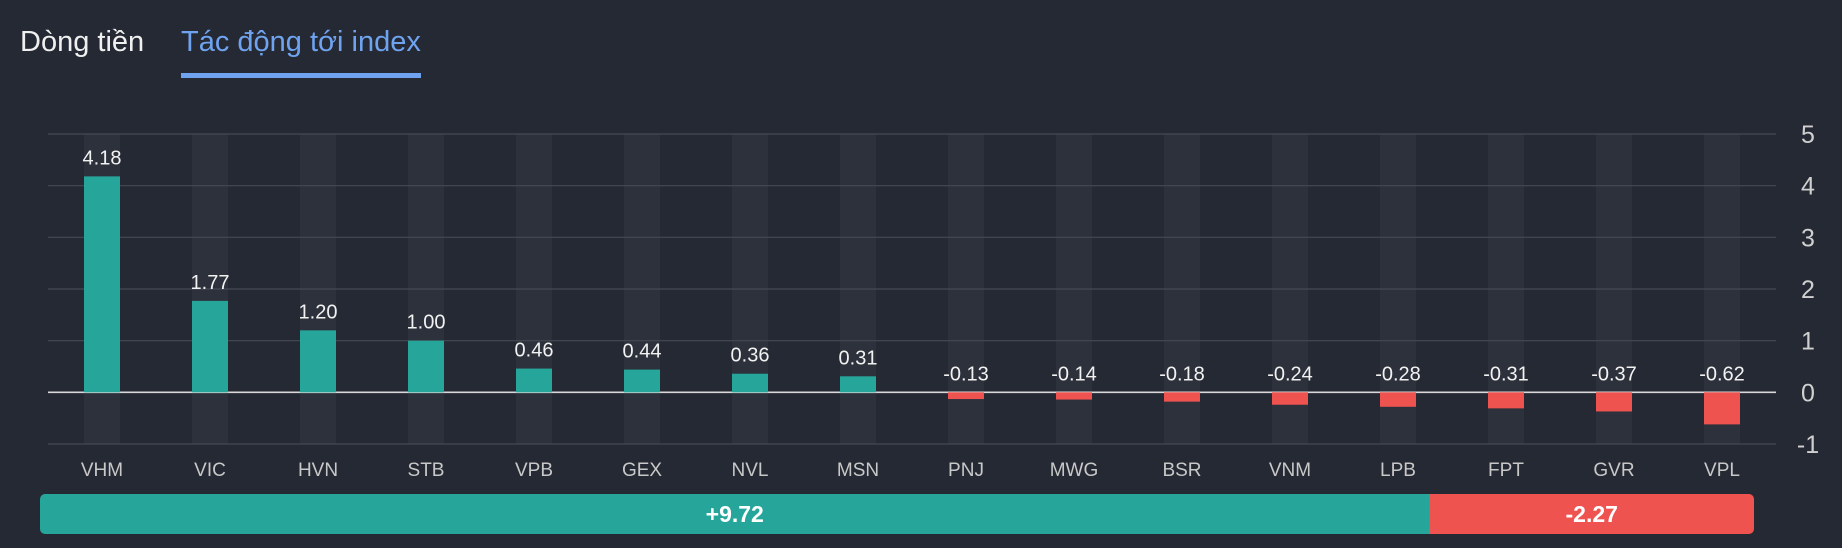 The image size is (1842, 548). Describe the element at coordinates (1506, 374) in the screenshot. I see `bar-value-label: -0.31` at that location.